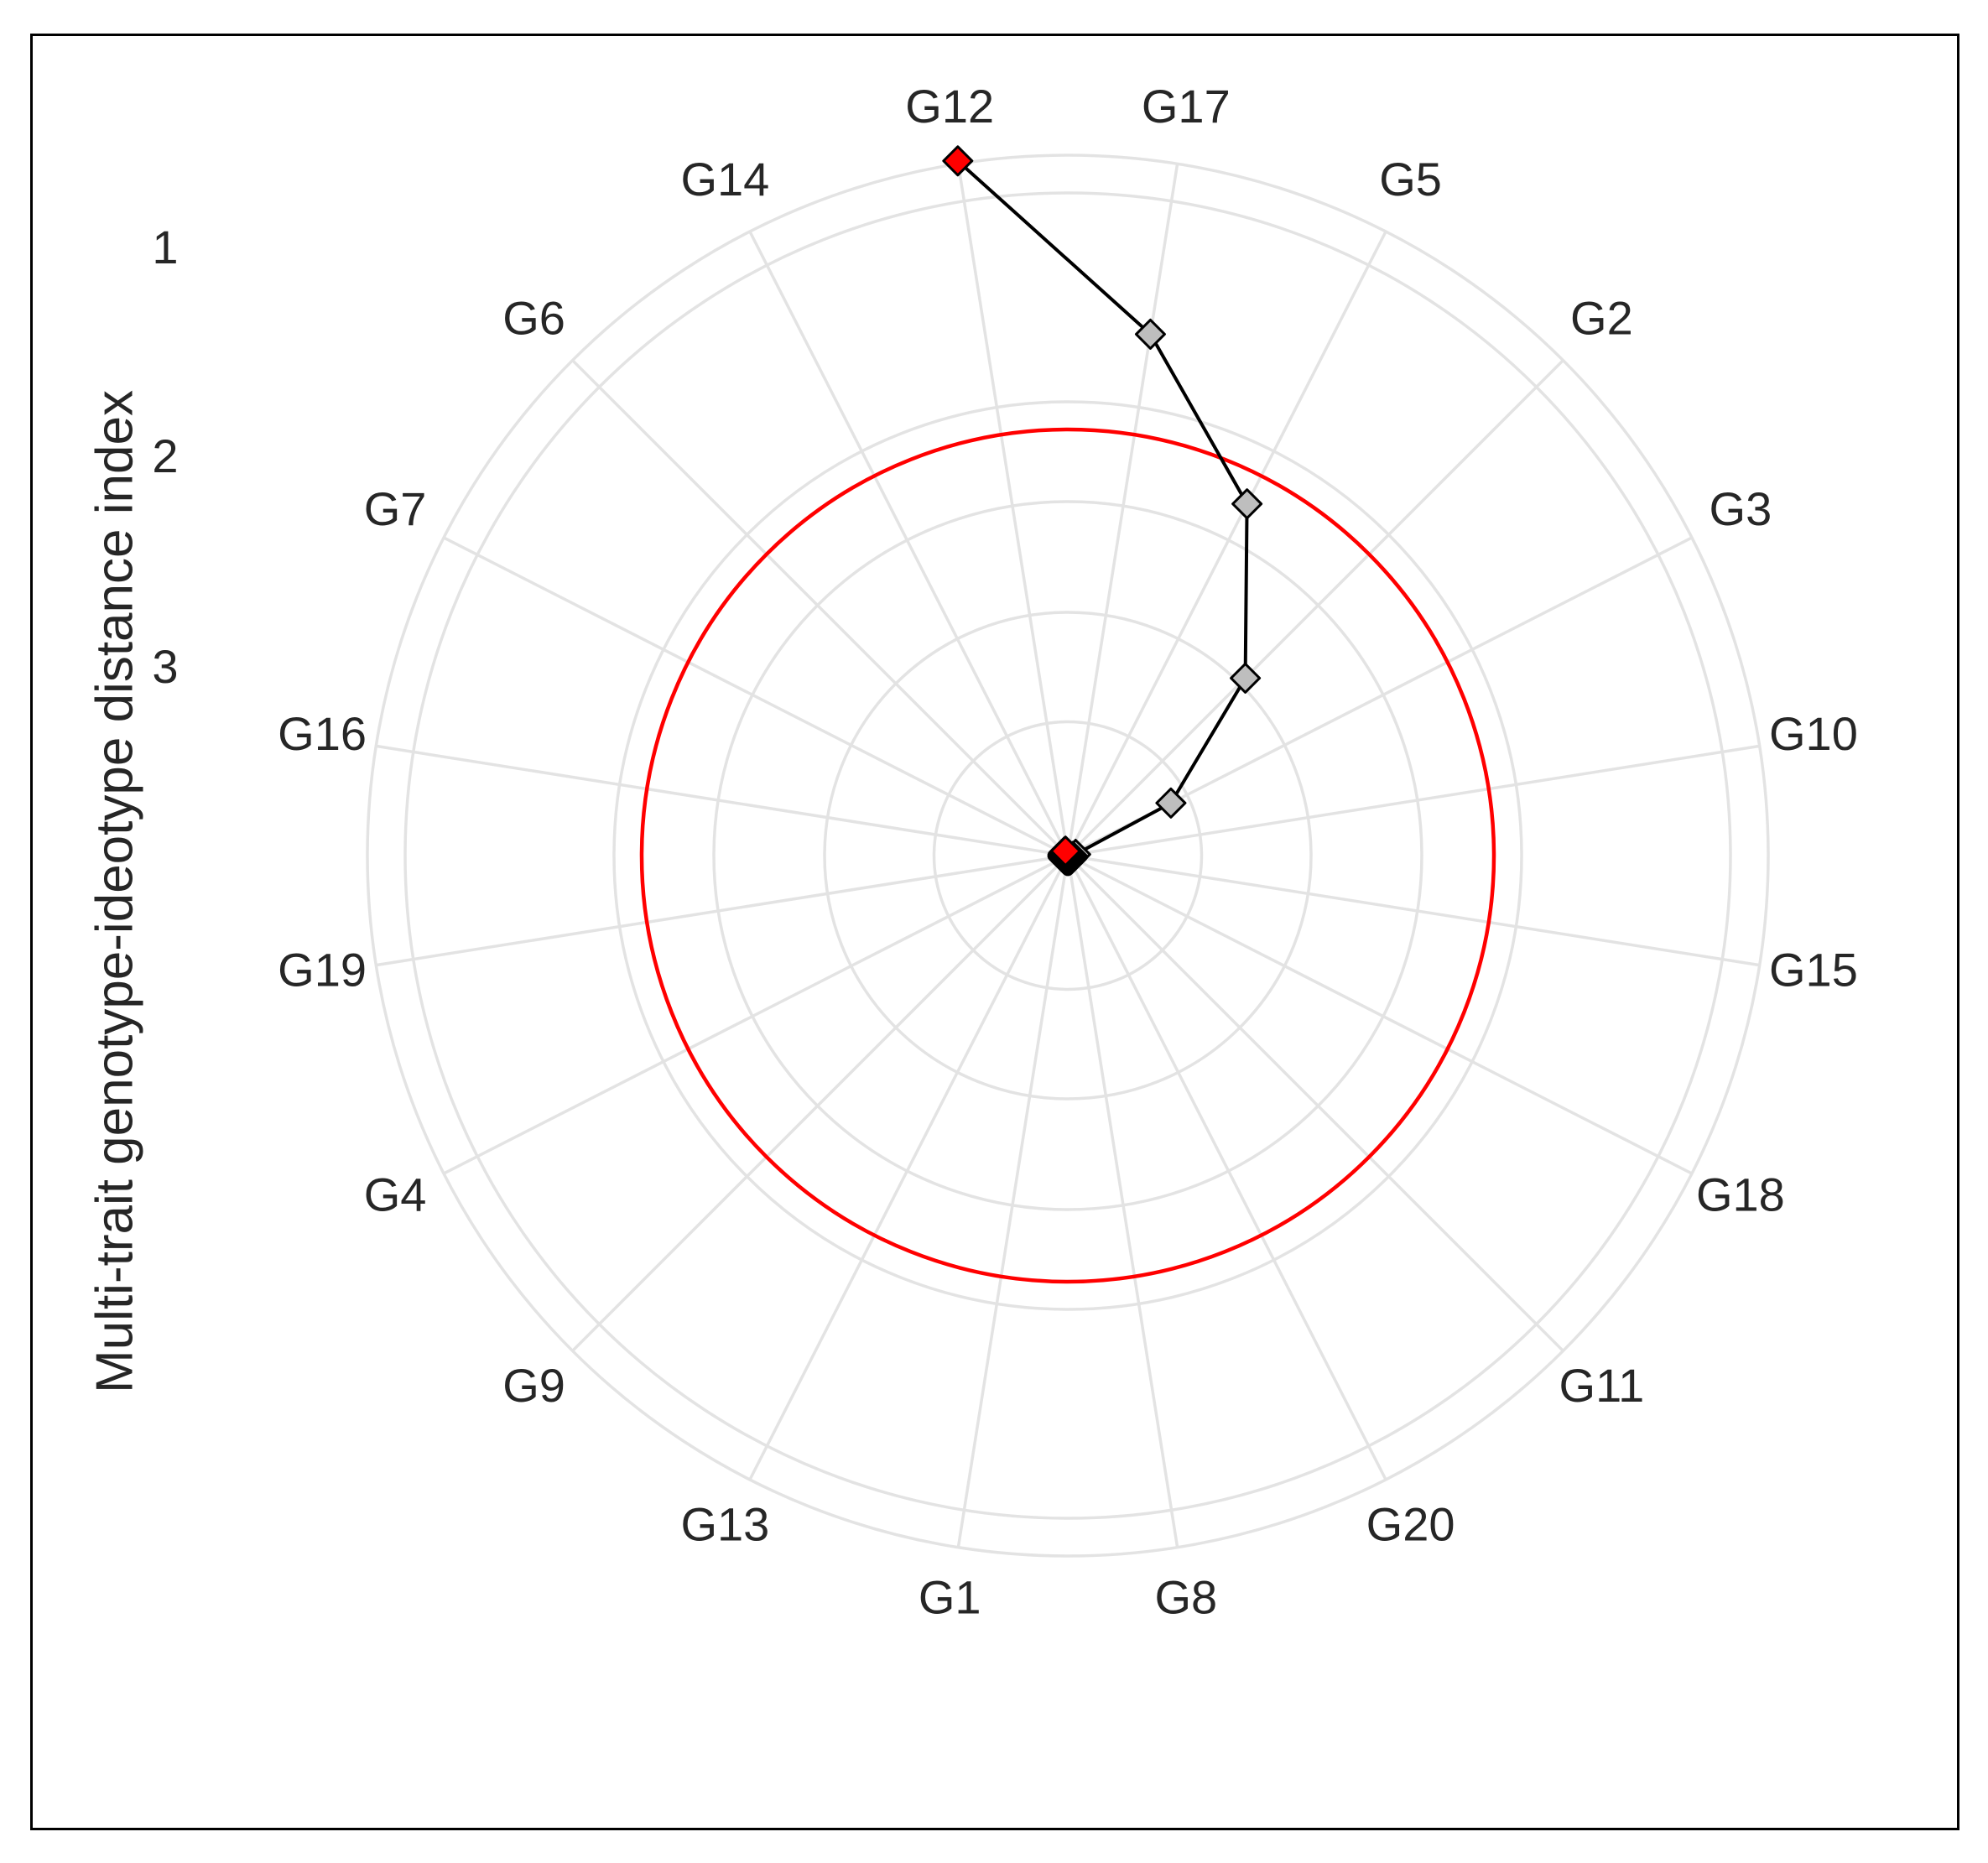 Image resolution: width=1988 pixels, height=1863 pixels. What do you see at coordinates (1411, 1524) in the screenshot?
I see `category-label: G20` at bounding box center [1411, 1524].